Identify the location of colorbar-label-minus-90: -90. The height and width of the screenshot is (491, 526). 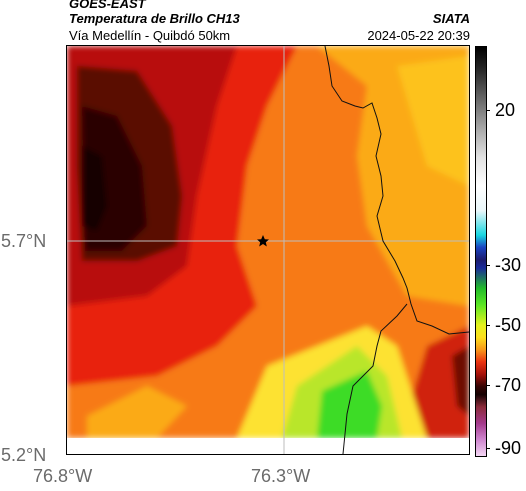
(508, 448).